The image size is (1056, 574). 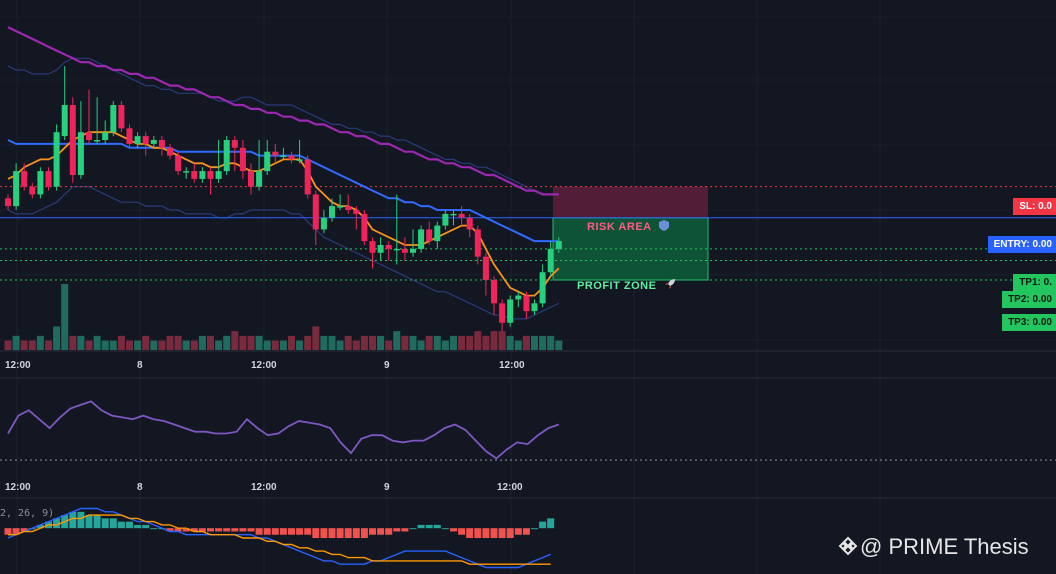 What do you see at coordinates (140, 487) in the screenshot?
I see `rsi-x-tick-label: 8` at bounding box center [140, 487].